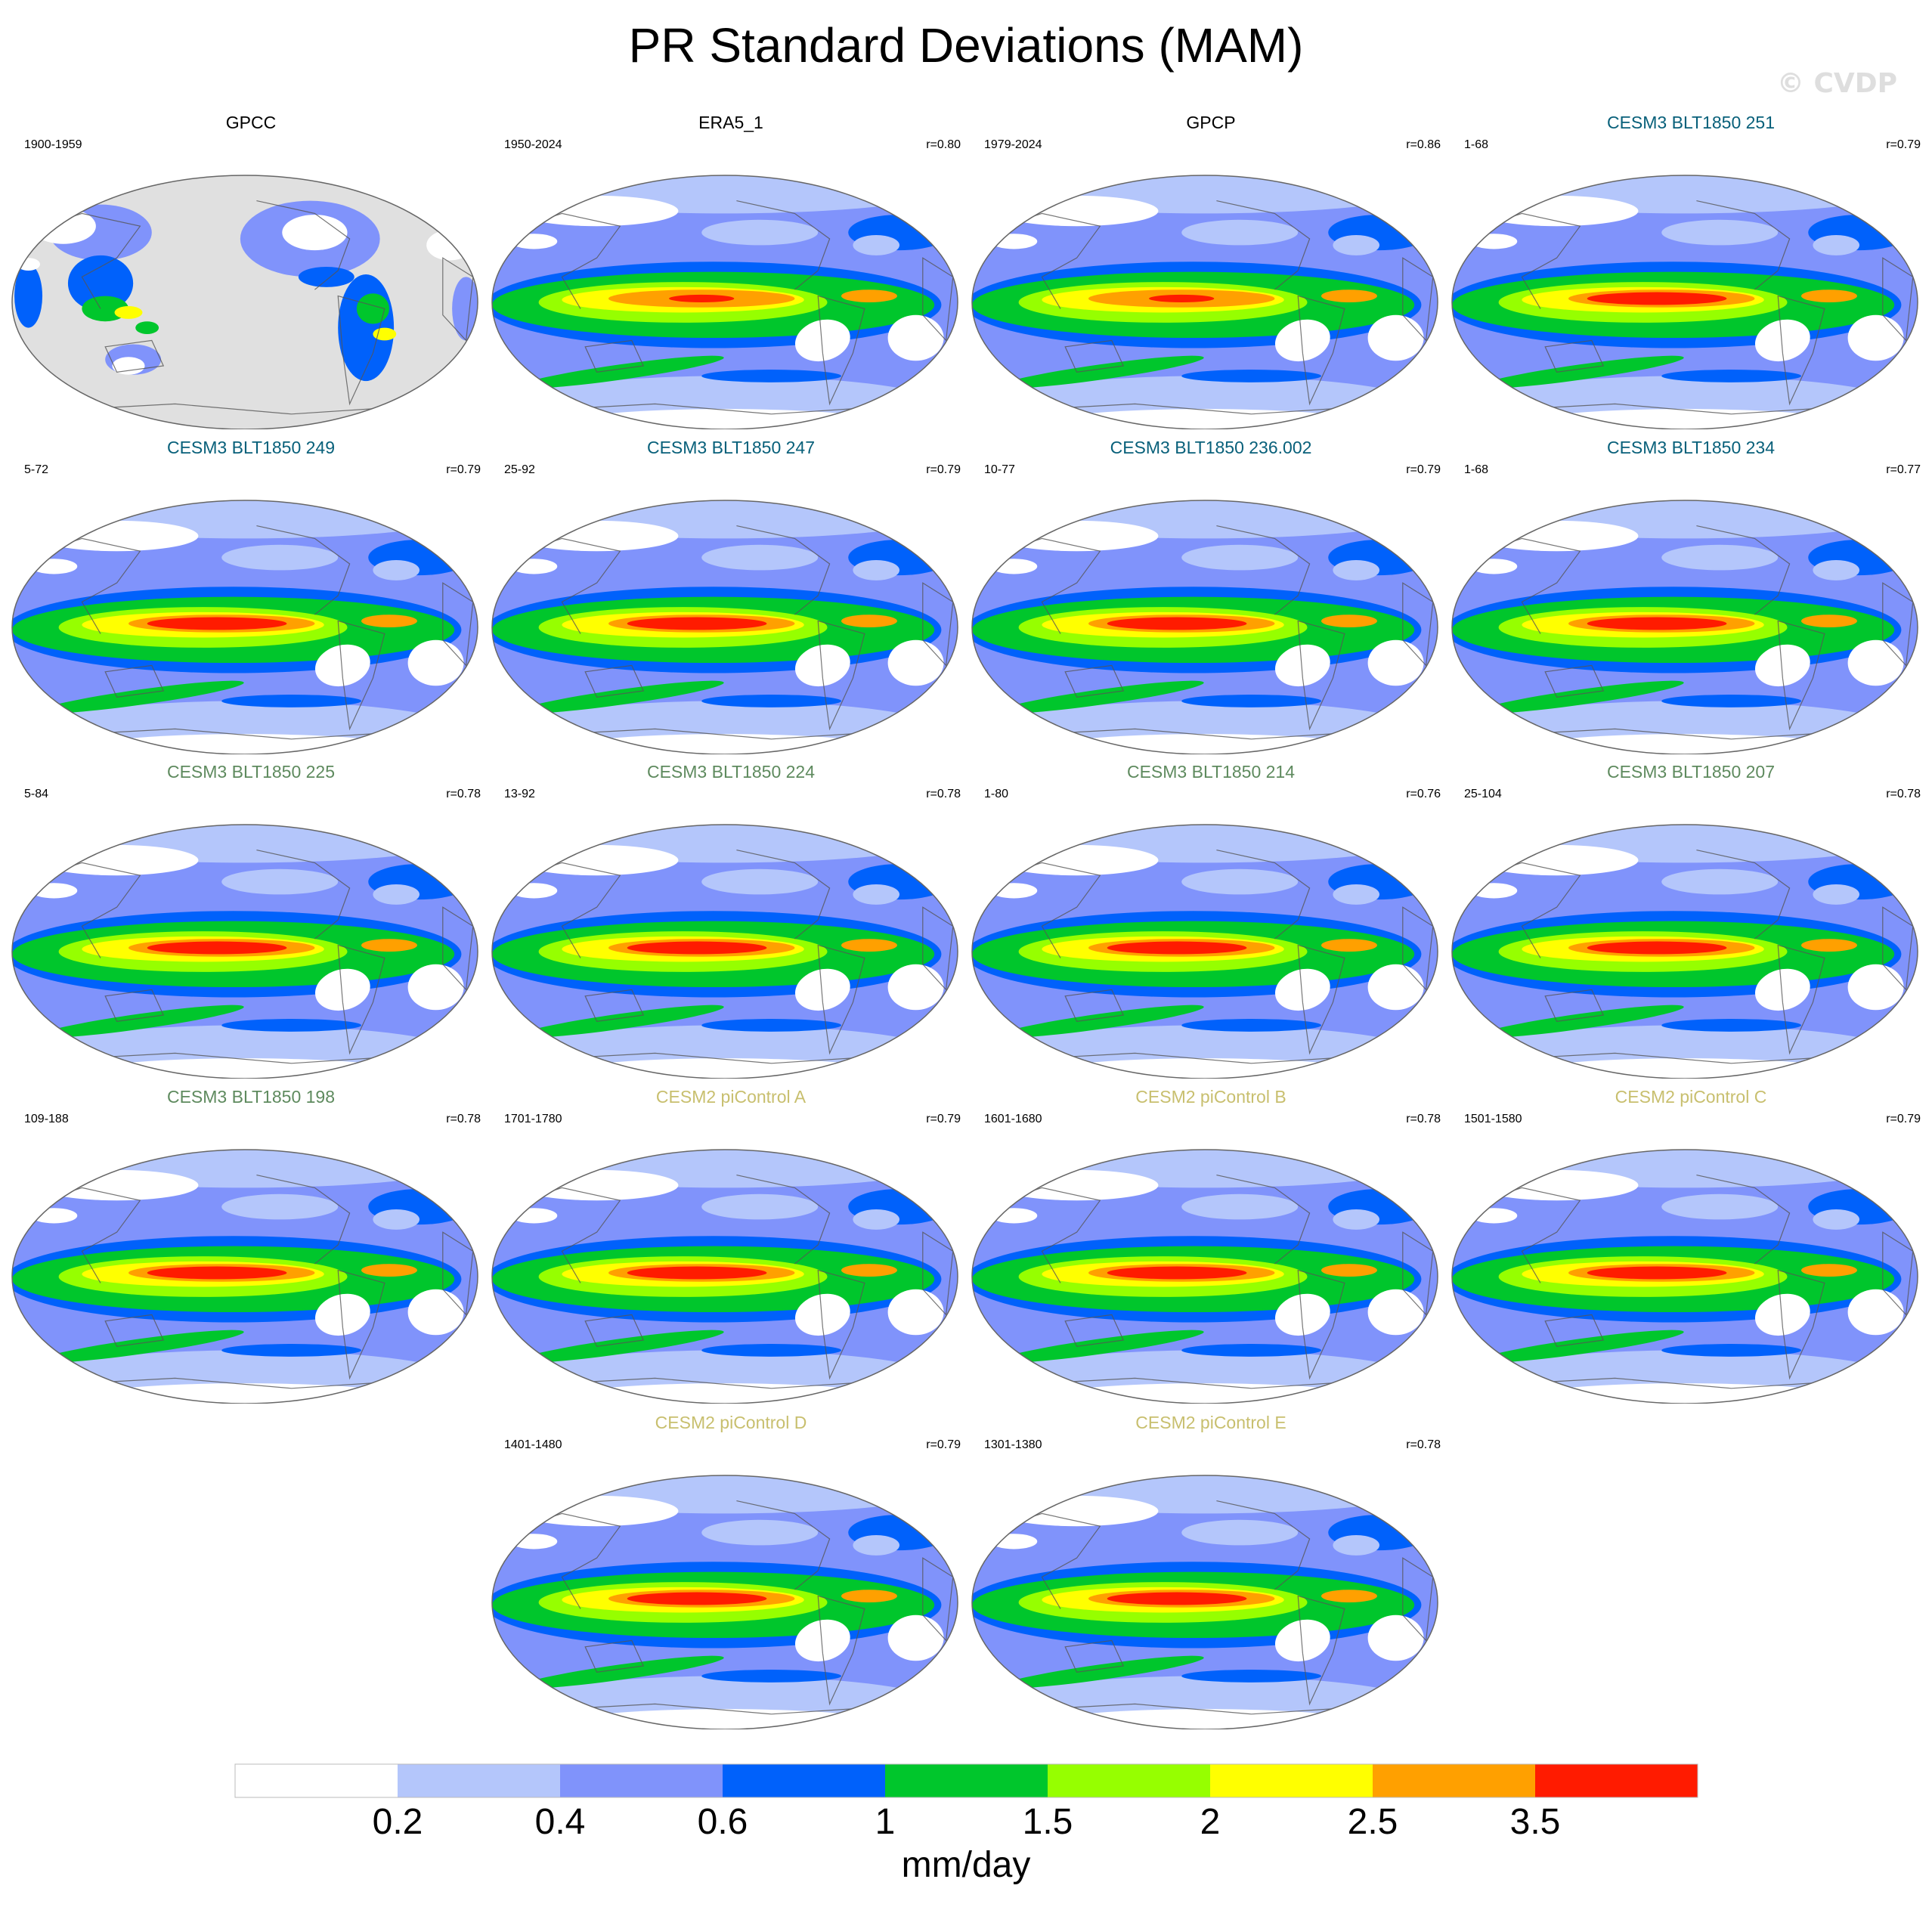 Image resolution: width=1932 pixels, height=1907 pixels. I want to click on panel-title: CESM3 BLT1850 198, so click(251, 1097).